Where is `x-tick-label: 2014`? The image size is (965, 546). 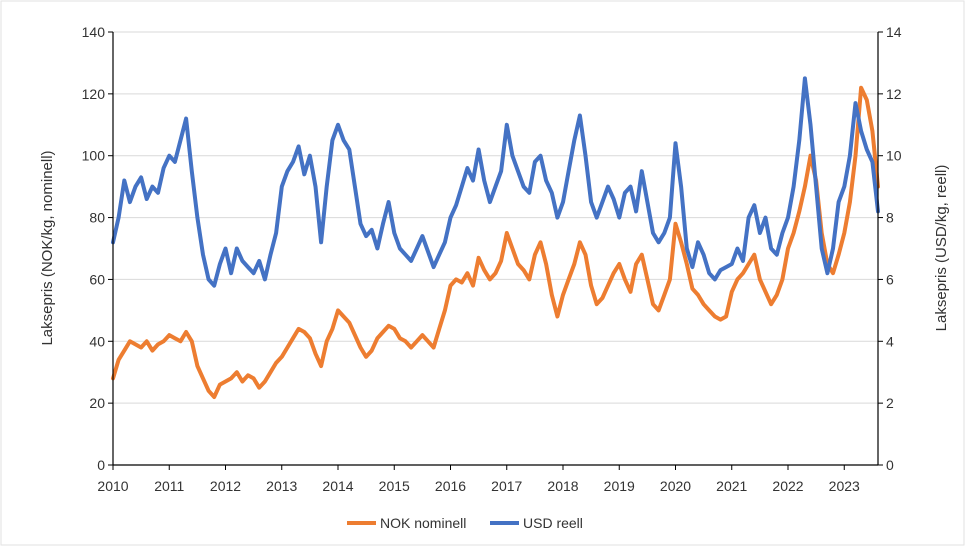
x-tick-label: 2014 is located at coordinates (337, 486).